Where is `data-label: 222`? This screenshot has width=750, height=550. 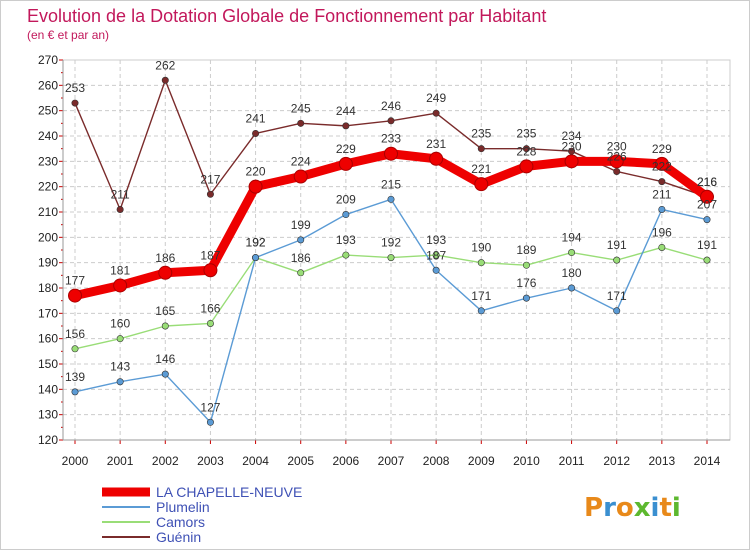 data-label: 222 is located at coordinates (662, 167).